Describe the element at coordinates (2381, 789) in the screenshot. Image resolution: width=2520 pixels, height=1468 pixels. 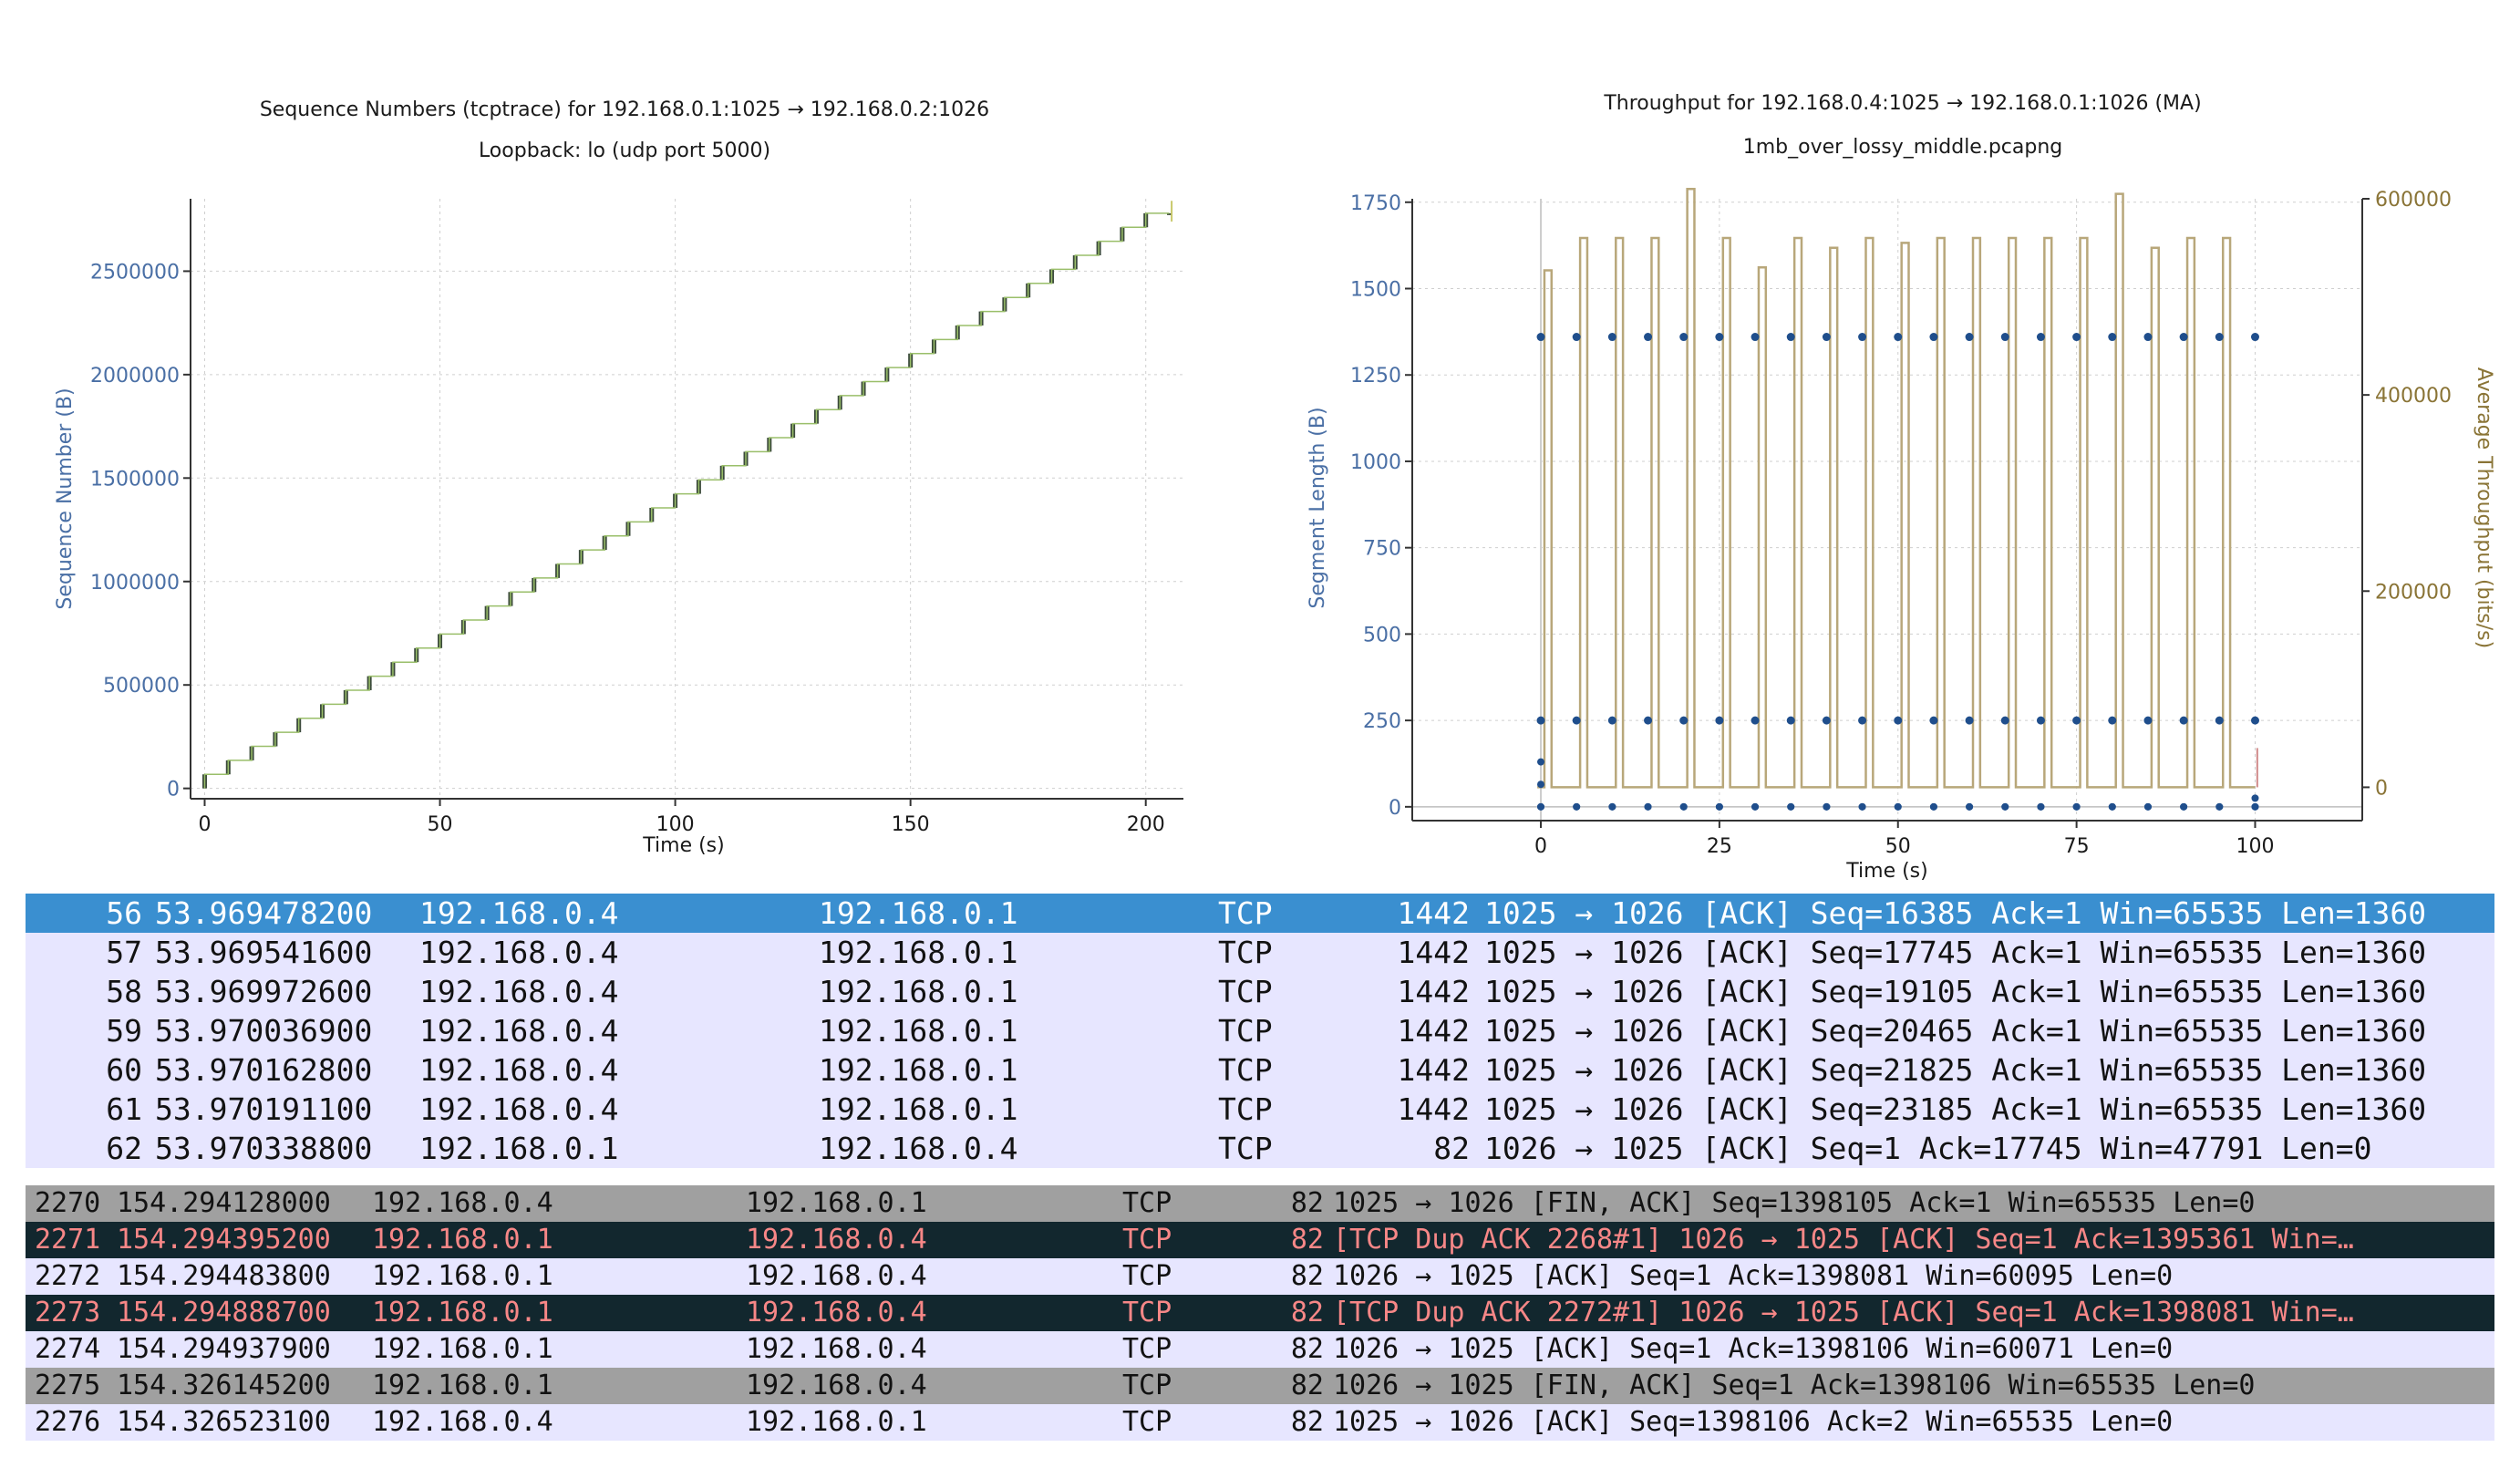
I see `tput-y2-tick-label: 0` at that location.